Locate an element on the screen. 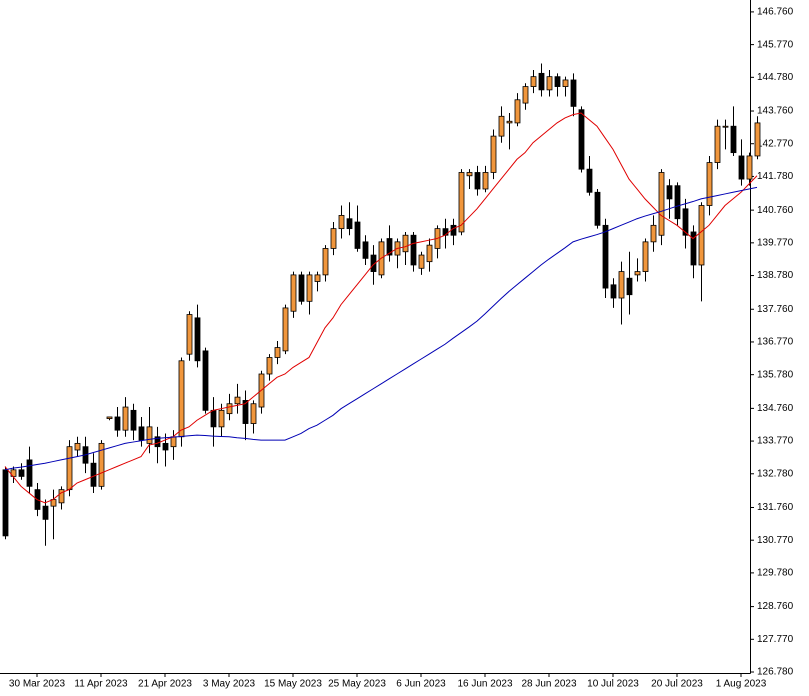 This screenshot has height=696, width=809. y-tick-label: 126.780 is located at coordinates (775, 672).